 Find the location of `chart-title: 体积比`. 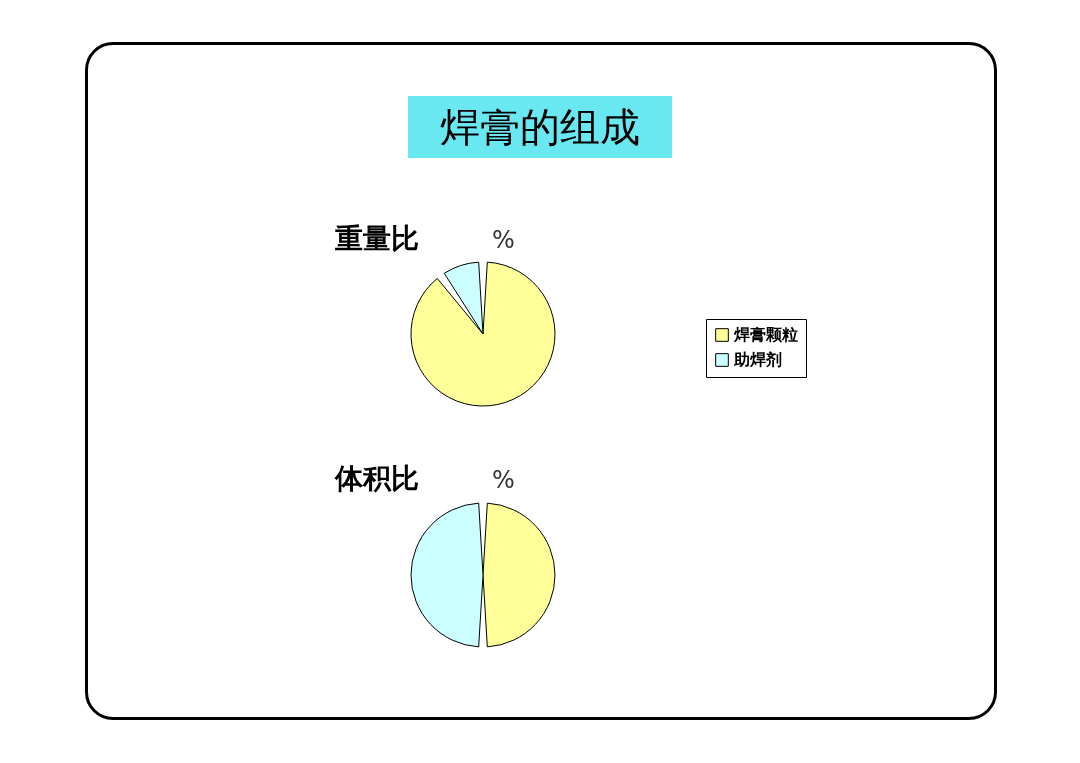

chart-title: 体积比 is located at coordinates (376, 478).